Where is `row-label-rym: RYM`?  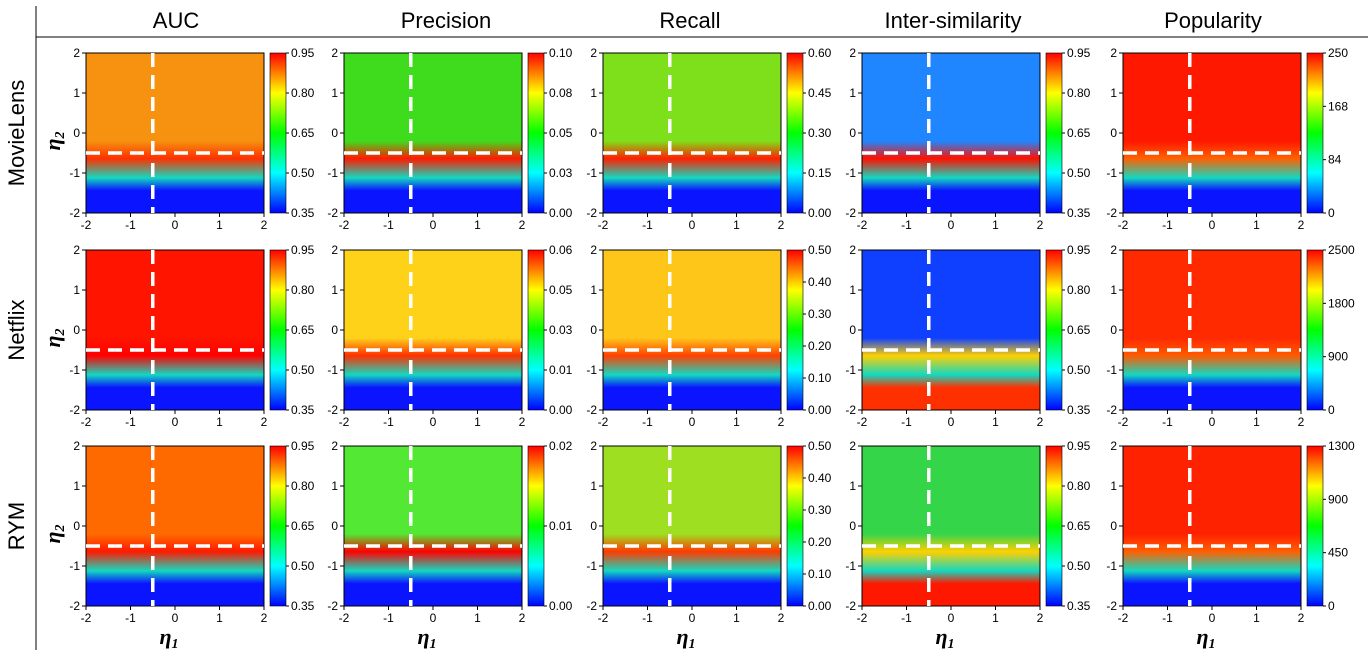 row-label-rym: RYM is located at coordinates (16, 526).